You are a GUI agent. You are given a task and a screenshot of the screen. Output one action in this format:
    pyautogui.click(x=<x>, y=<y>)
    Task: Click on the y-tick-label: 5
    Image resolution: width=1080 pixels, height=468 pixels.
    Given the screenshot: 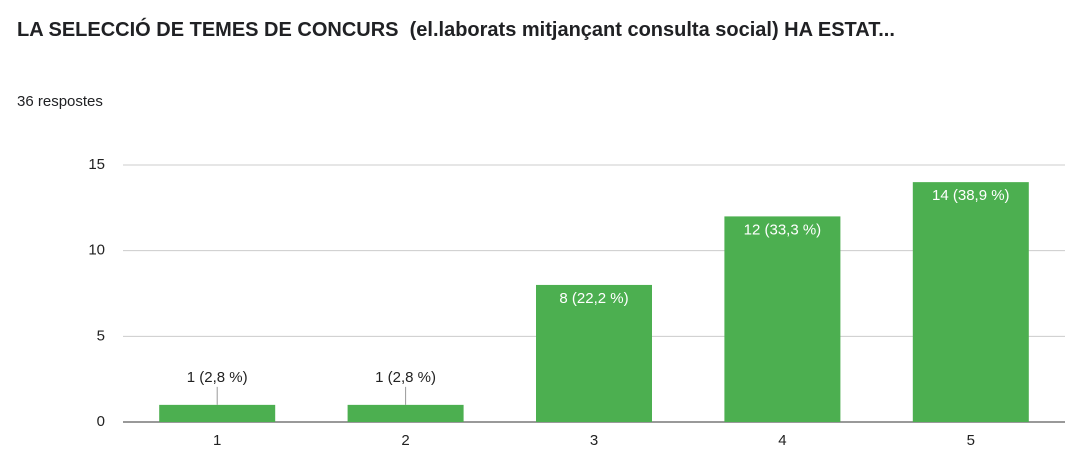 What is the action you would take?
    pyautogui.click(x=101, y=335)
    